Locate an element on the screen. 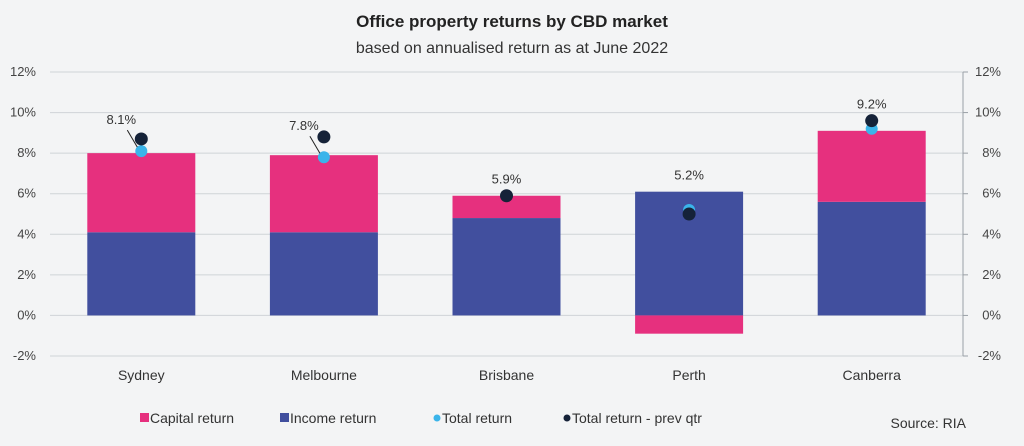 The width and height of the screenshot is (1024, 446). x-category-label: Perth is located at coordinates (688, 375).